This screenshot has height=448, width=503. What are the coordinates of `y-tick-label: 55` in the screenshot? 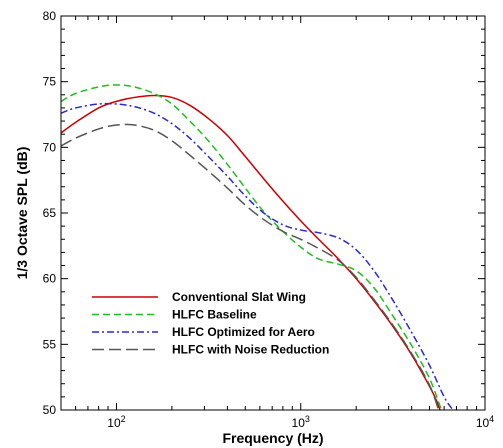 It's located at (50, 344).